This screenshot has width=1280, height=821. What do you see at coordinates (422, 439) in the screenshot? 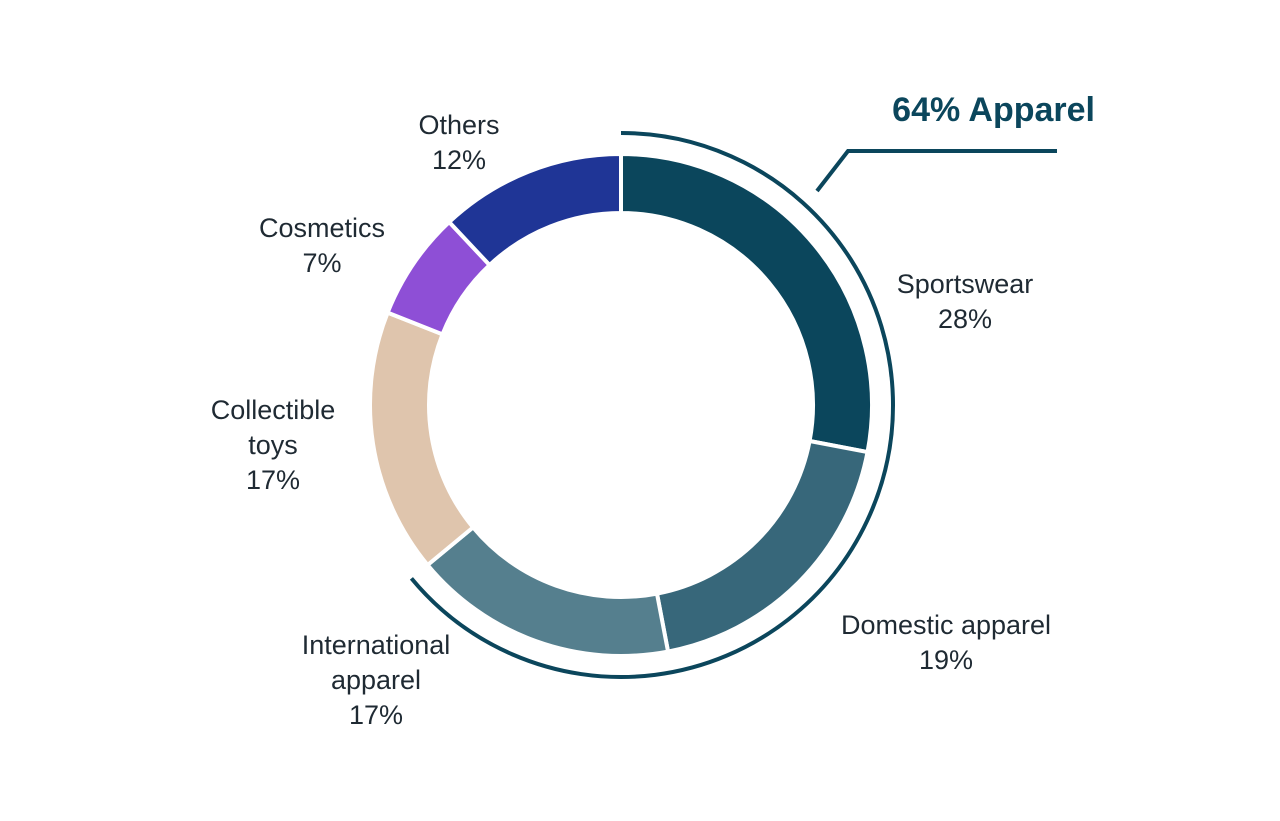
I see `slice-collectible-toys` at bounding box center [422, 439].